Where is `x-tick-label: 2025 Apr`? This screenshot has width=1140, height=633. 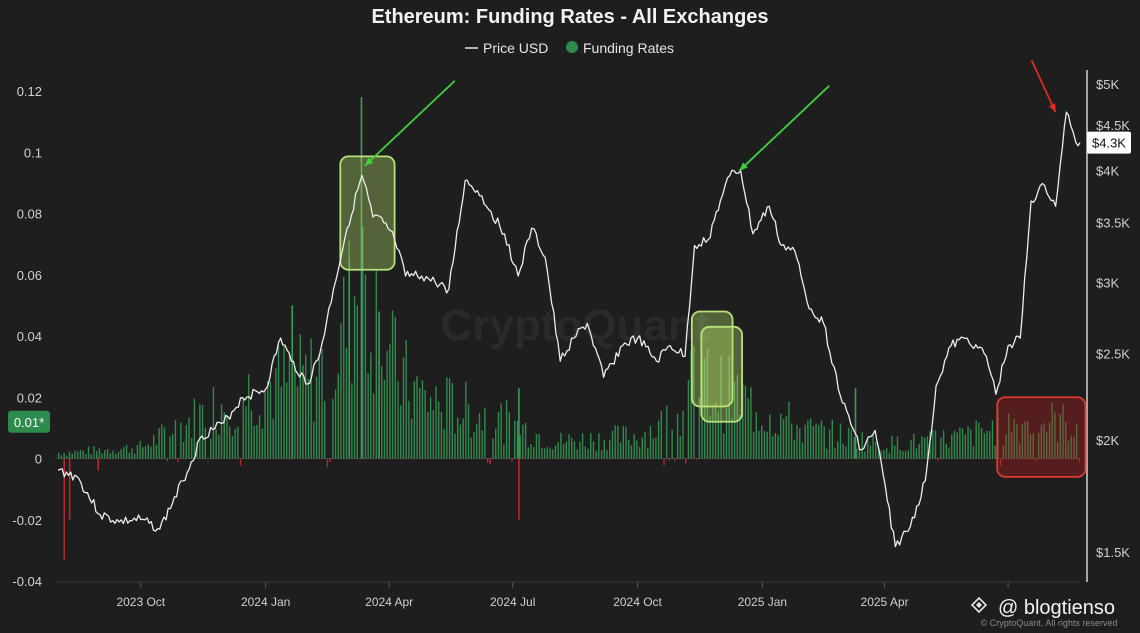
x-tick-label: 2025 Apr is located at coordinates (885, 602).